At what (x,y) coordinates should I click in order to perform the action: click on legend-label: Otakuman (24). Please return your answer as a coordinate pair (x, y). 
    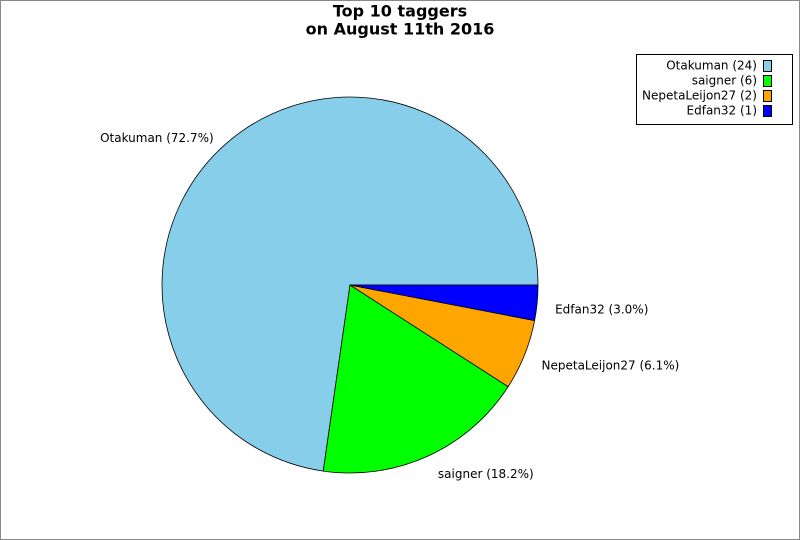
    Looking at the image, I should click on (711, 66).